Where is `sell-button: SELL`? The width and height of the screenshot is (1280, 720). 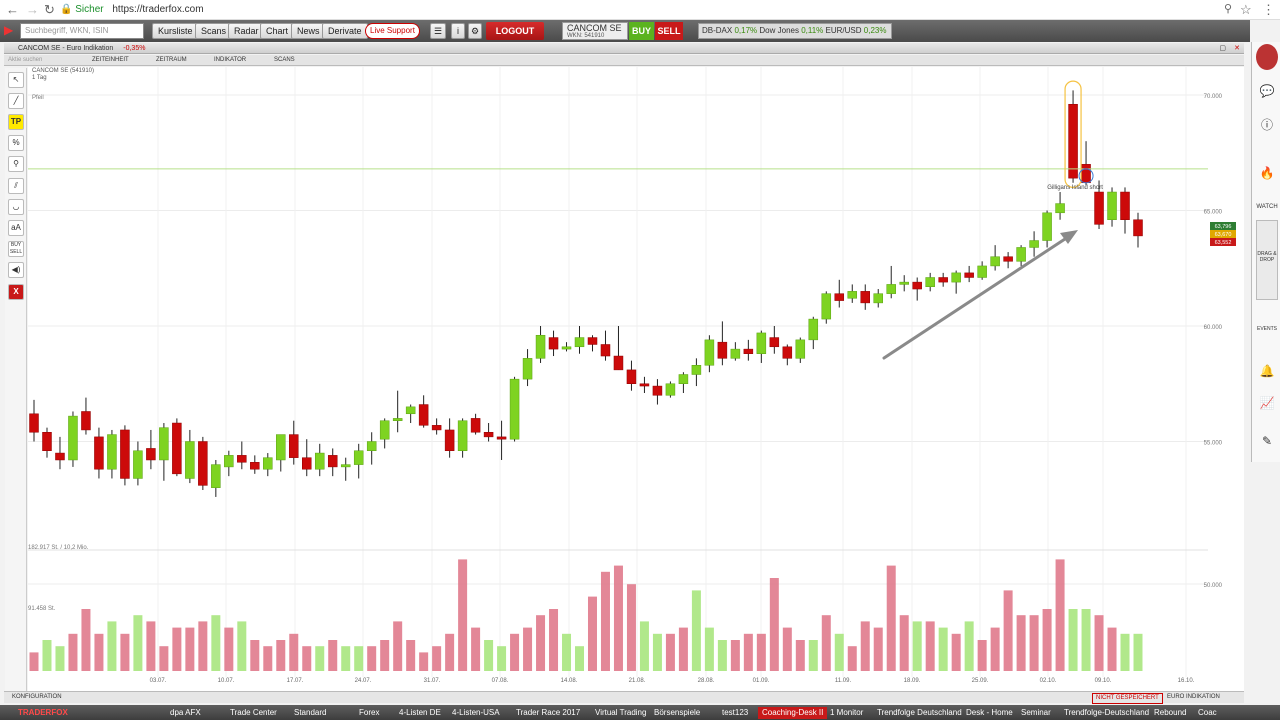
sell-button: SELL is located at coordinates (669, 31).